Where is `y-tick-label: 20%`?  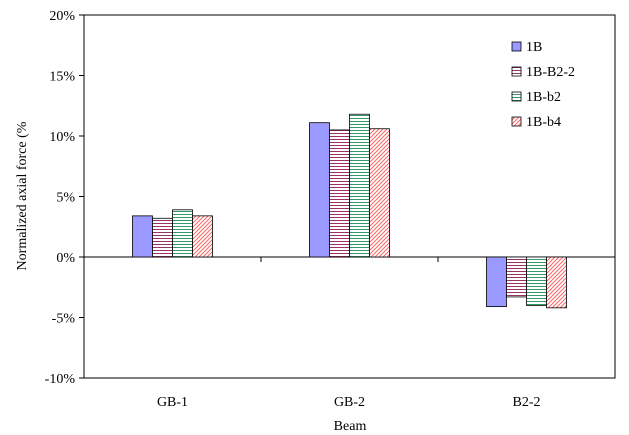
y-tick-label: 20% is located at coordinates (62, 16).